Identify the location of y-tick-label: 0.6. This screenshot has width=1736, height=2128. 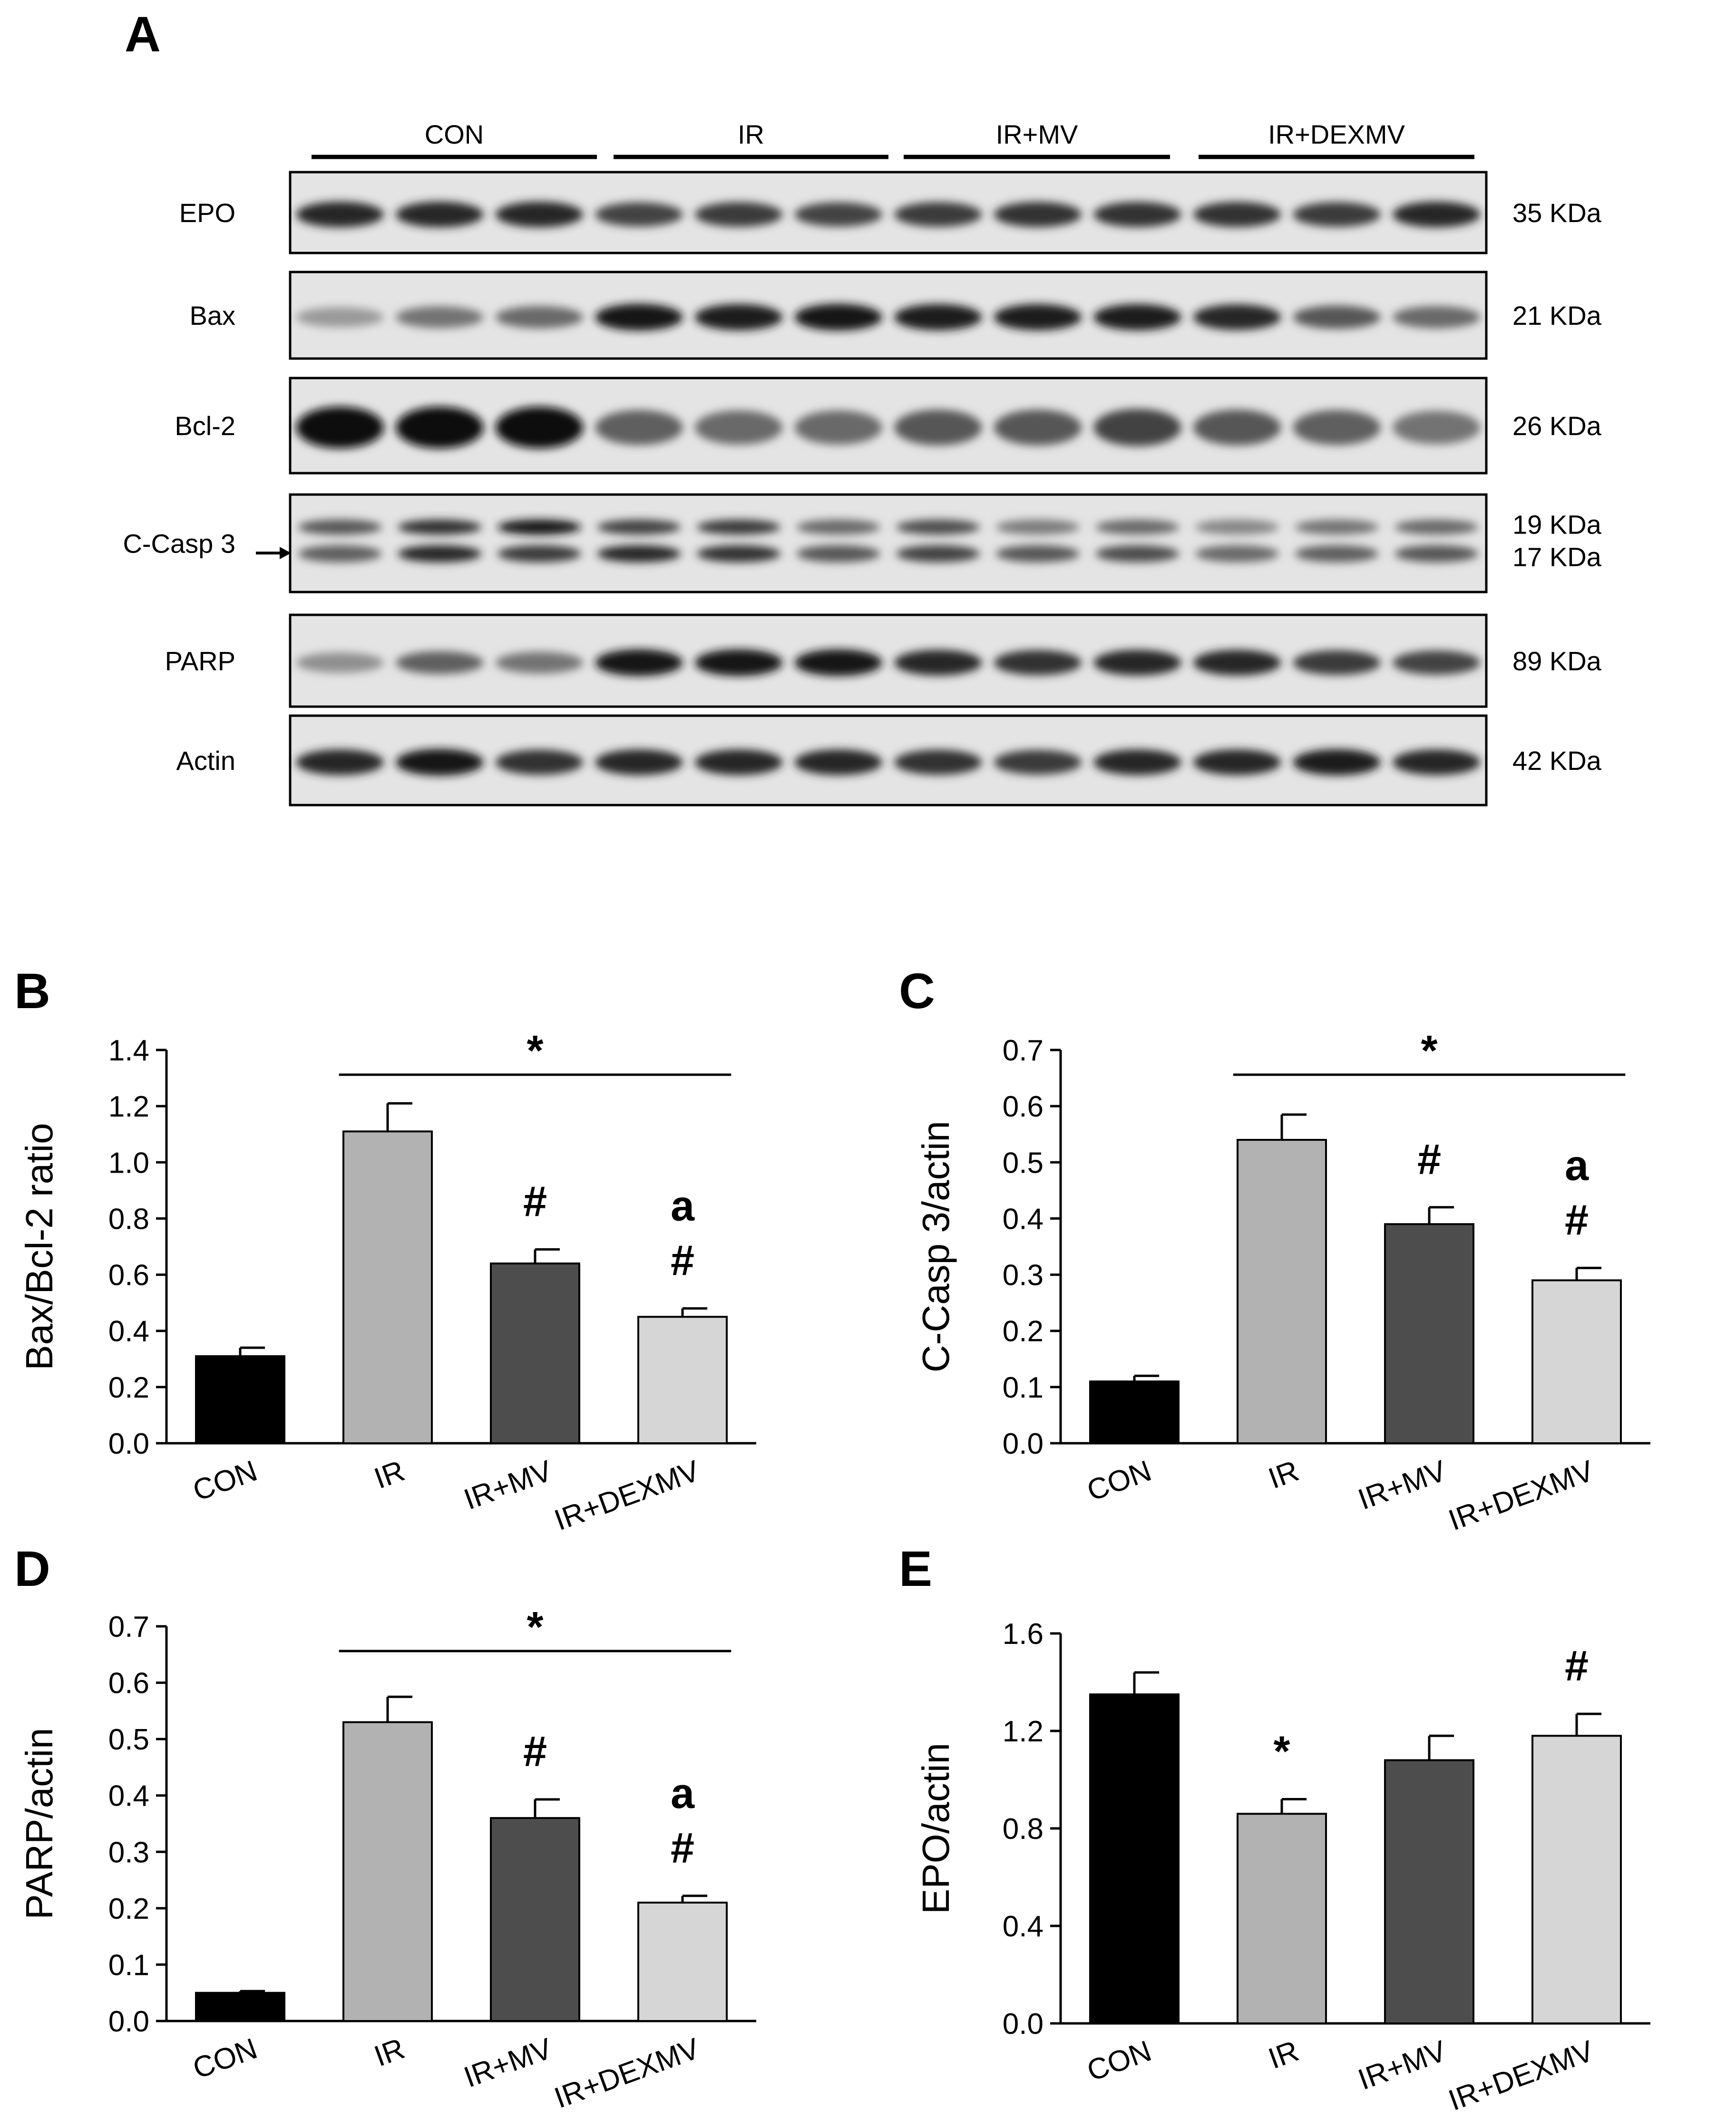
(1024, 1106).